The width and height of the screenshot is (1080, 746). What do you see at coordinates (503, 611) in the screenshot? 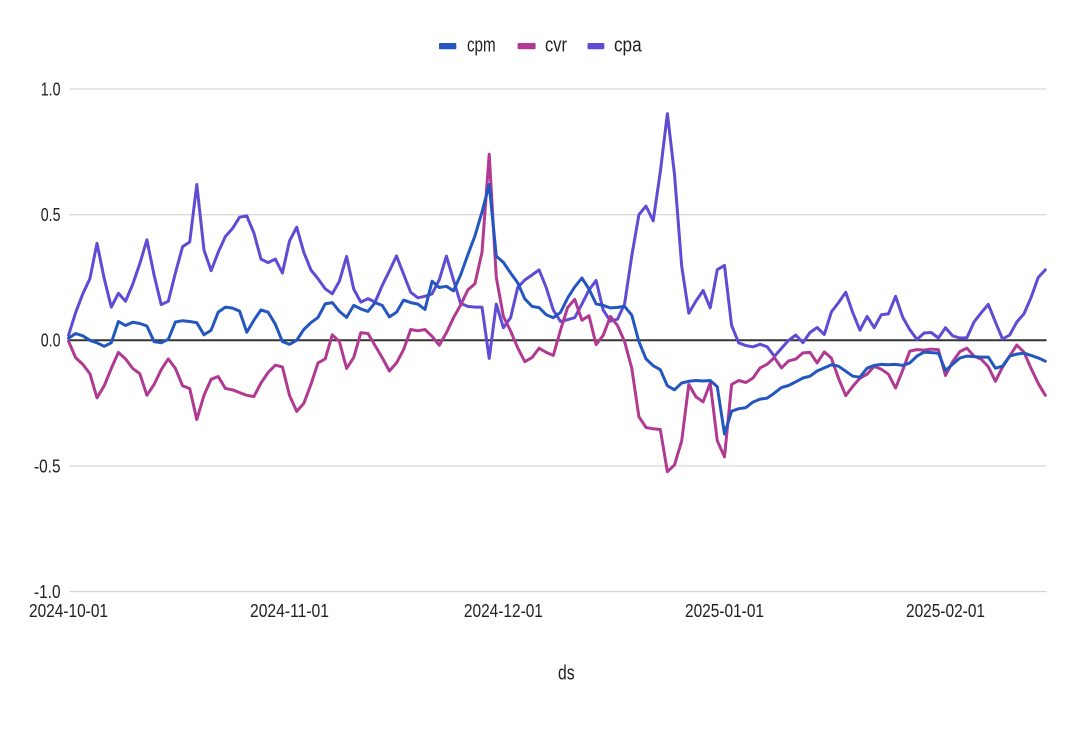
I see `svg-text: 2024-12-01` at bounding box center [503, 611].